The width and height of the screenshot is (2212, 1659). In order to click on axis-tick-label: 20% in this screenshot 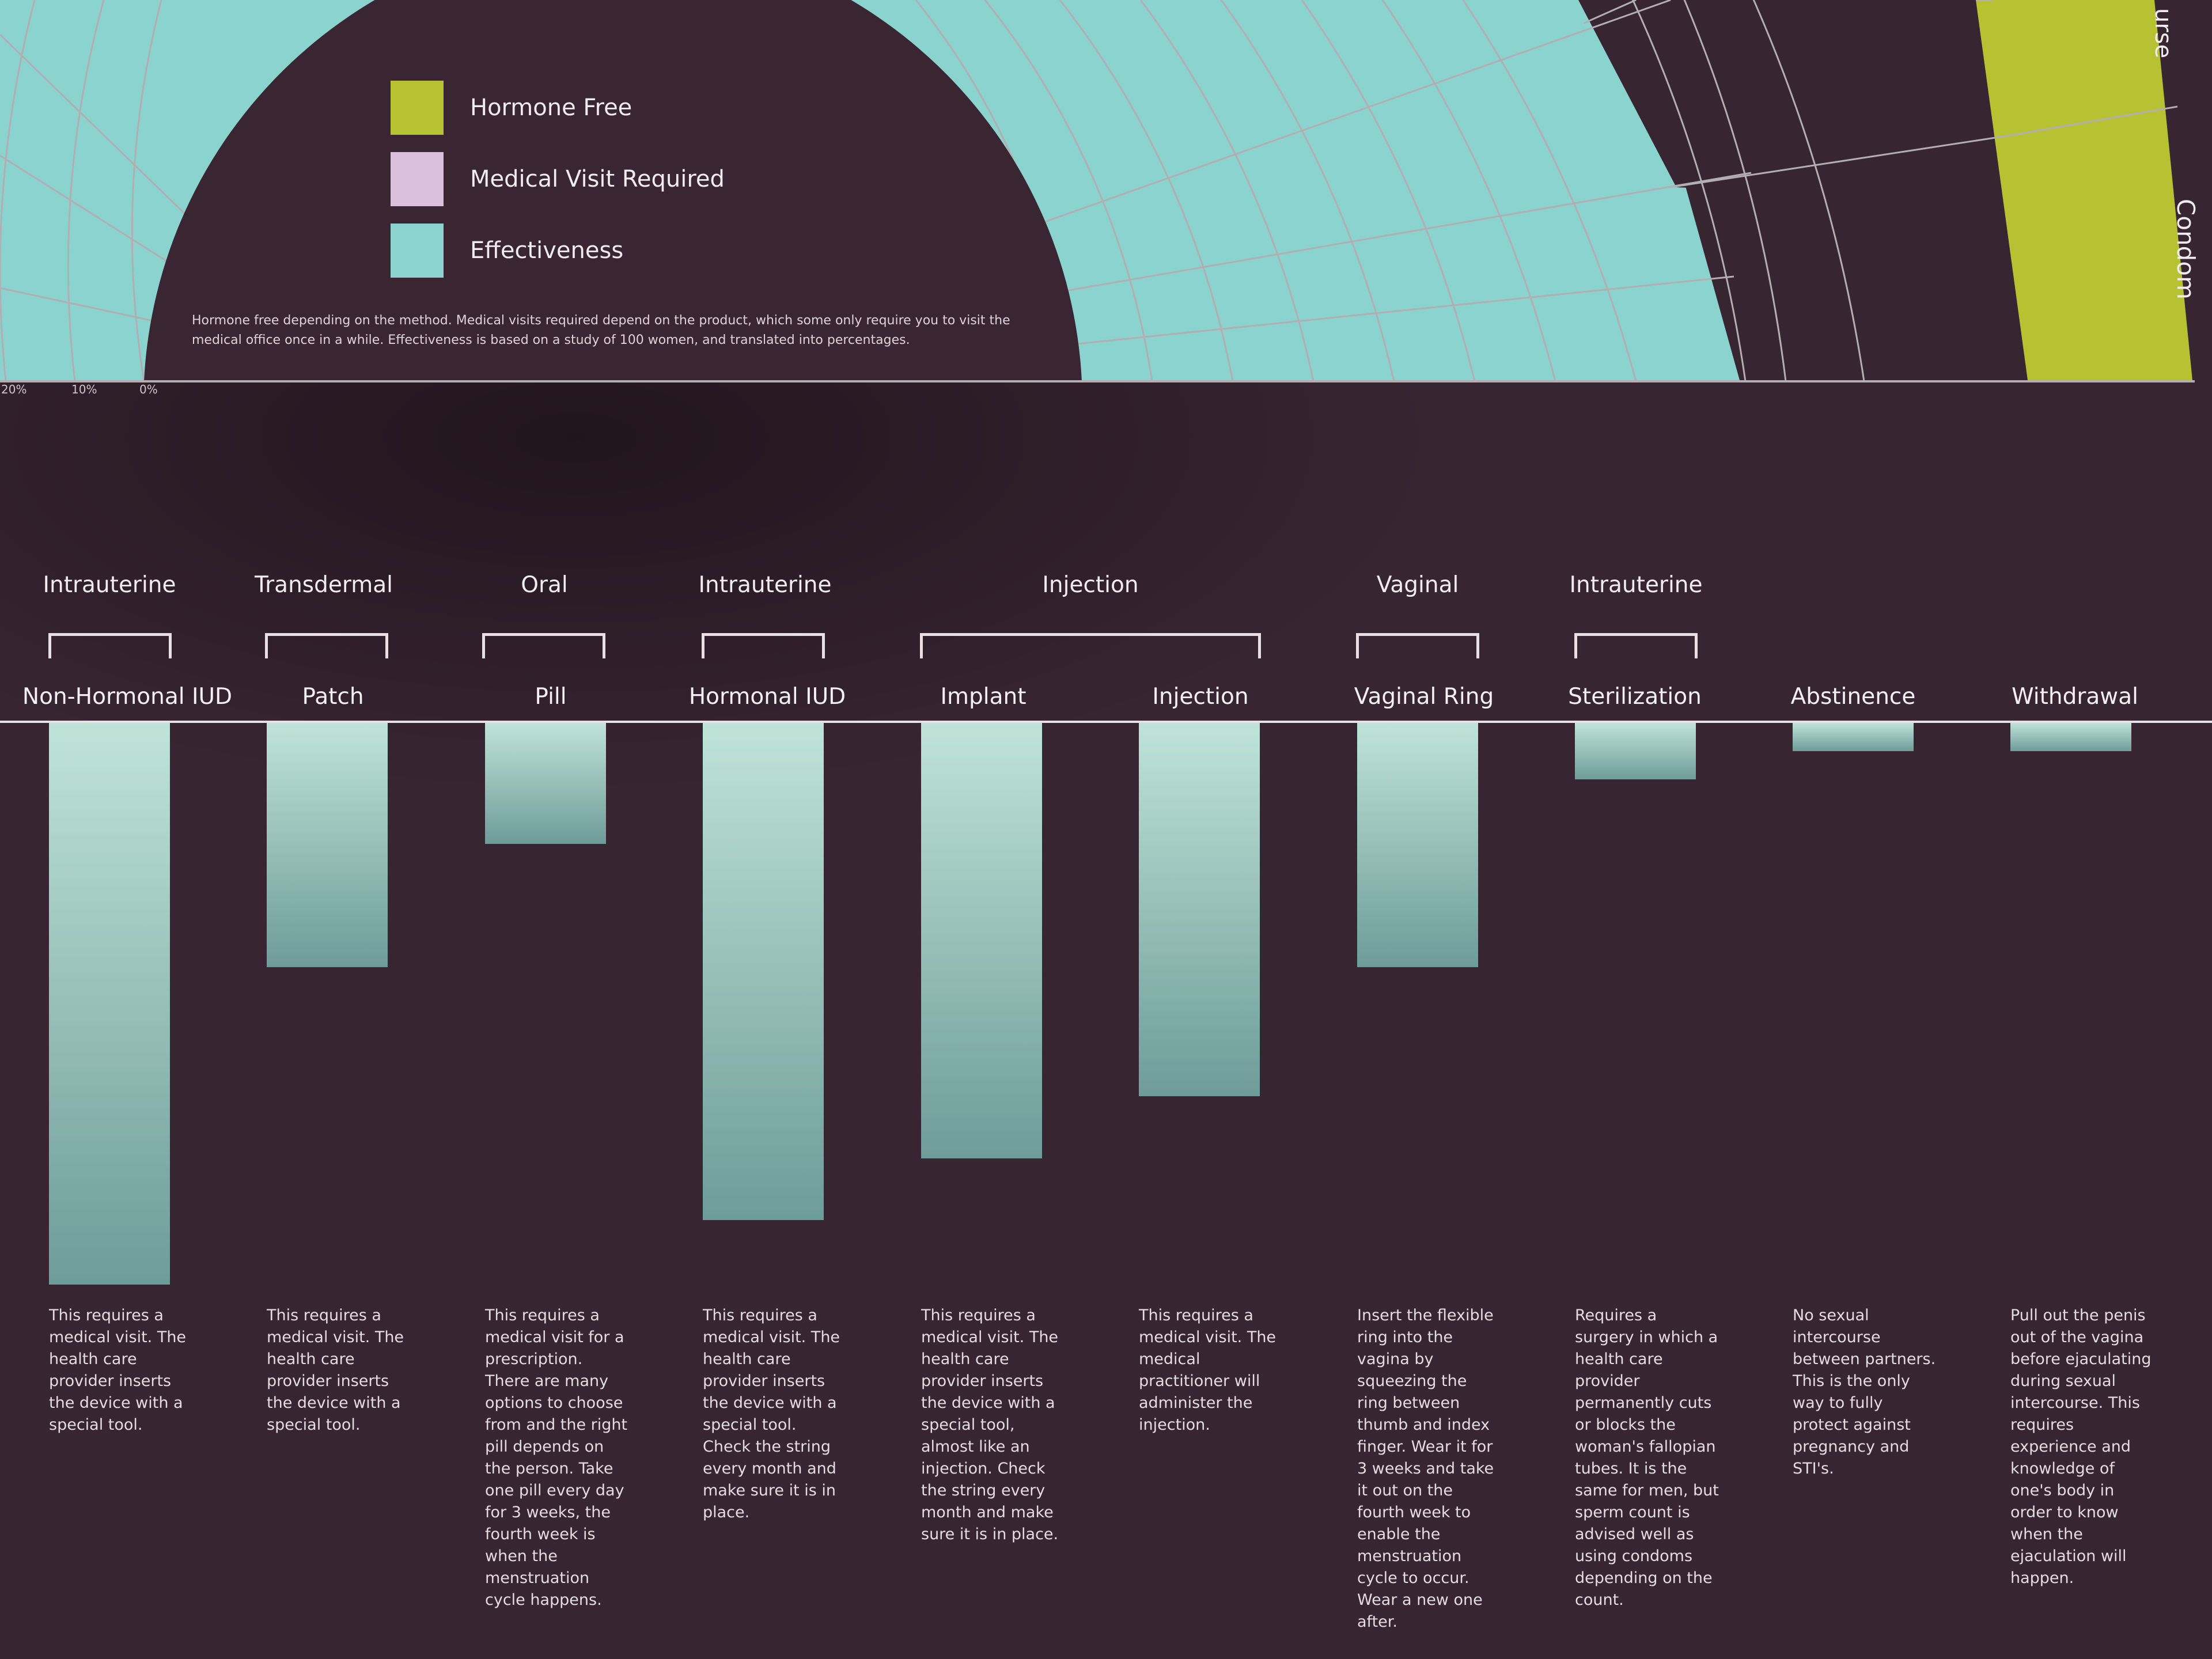, I will do `click(14, 389)`.